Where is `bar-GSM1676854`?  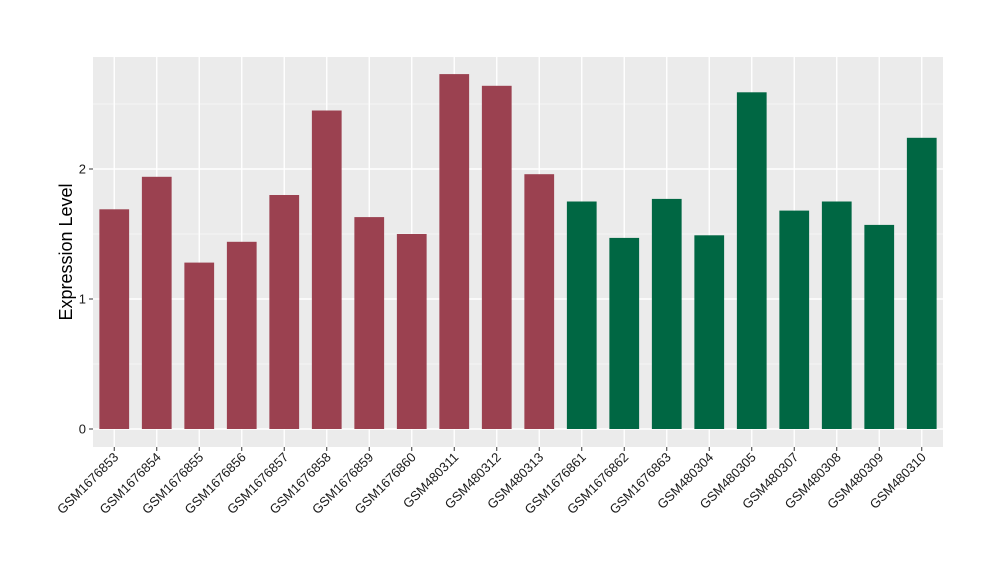 bar-GSM1676854 is located at coordinates (156, 302).